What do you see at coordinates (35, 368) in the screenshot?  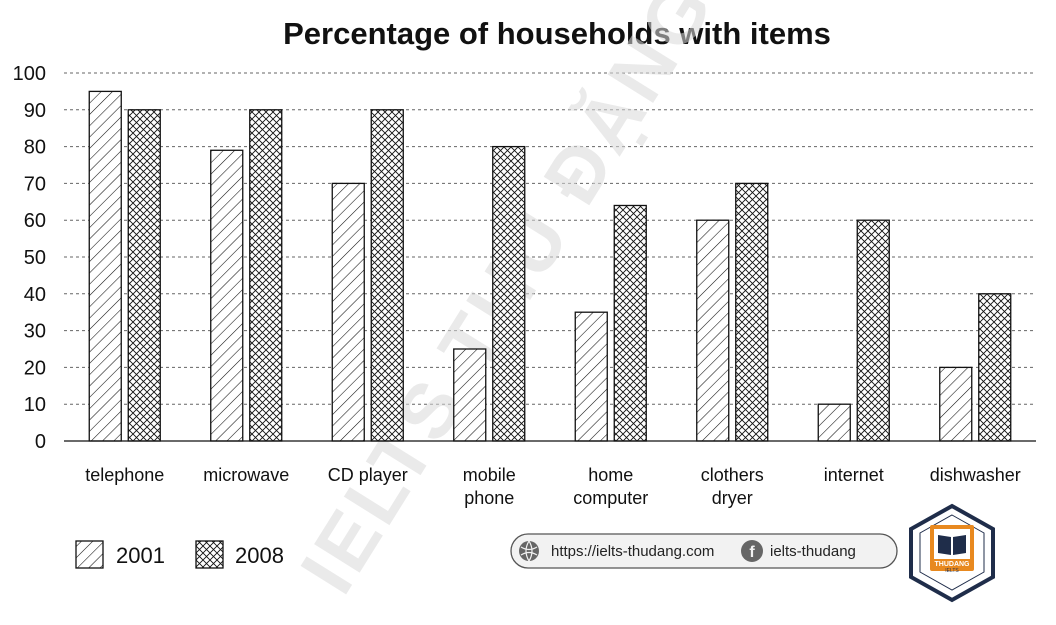 I see `y-tick-label-20: 20` at bounding box center [35, 368].